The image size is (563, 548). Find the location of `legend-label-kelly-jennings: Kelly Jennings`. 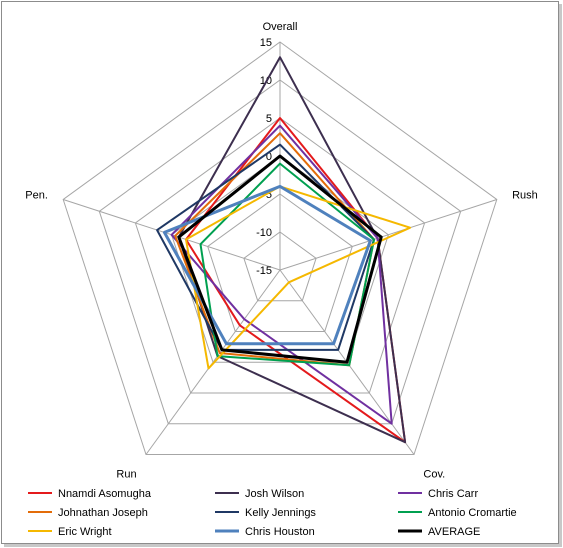

legend-label-kelly-jennings: Kelly Jennings is located at coordinates (280, 513).